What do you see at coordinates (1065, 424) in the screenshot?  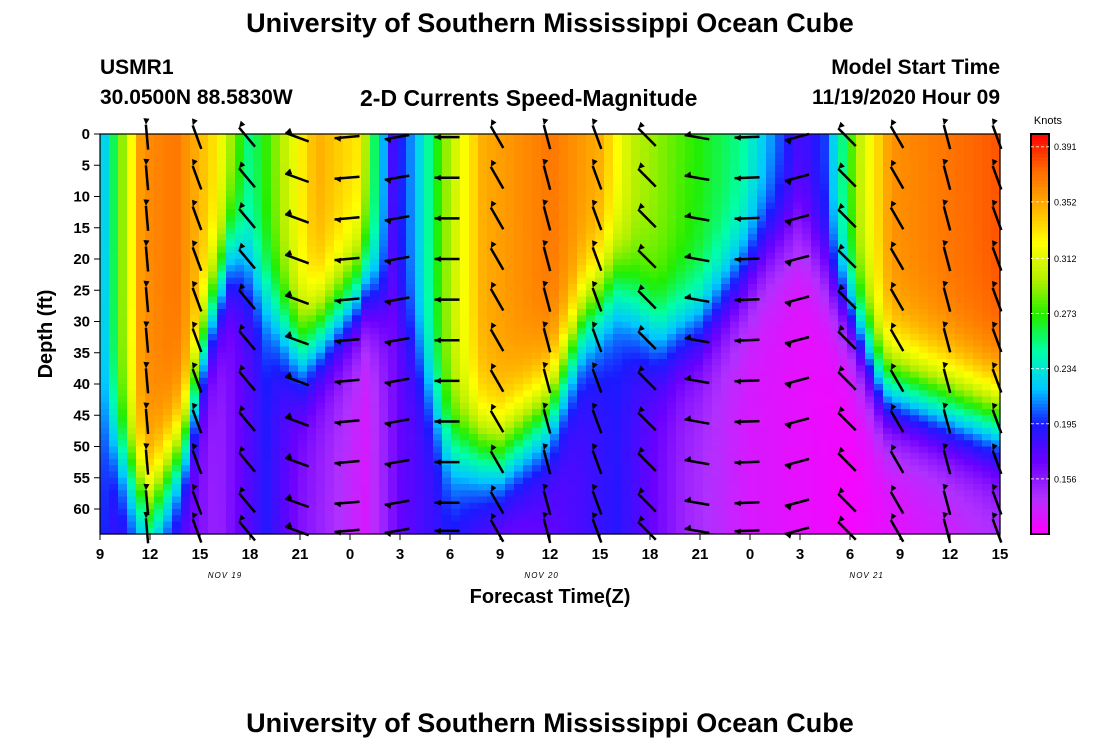 I see `colorbar-tick-label: 0.195` at bounding box center [1065, 424].